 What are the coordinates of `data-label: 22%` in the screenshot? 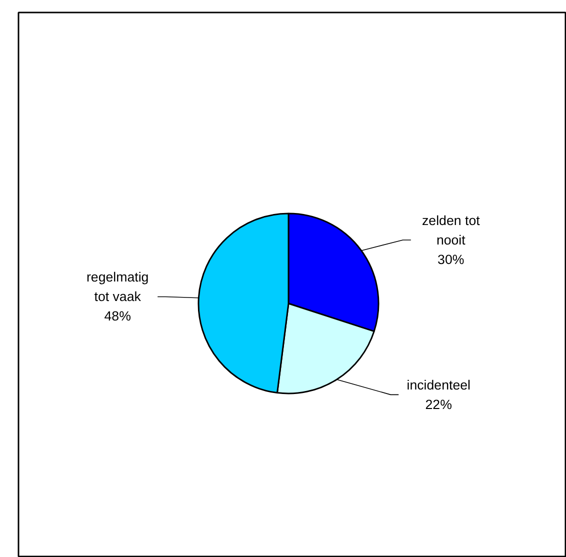 It's located at (438, 404).